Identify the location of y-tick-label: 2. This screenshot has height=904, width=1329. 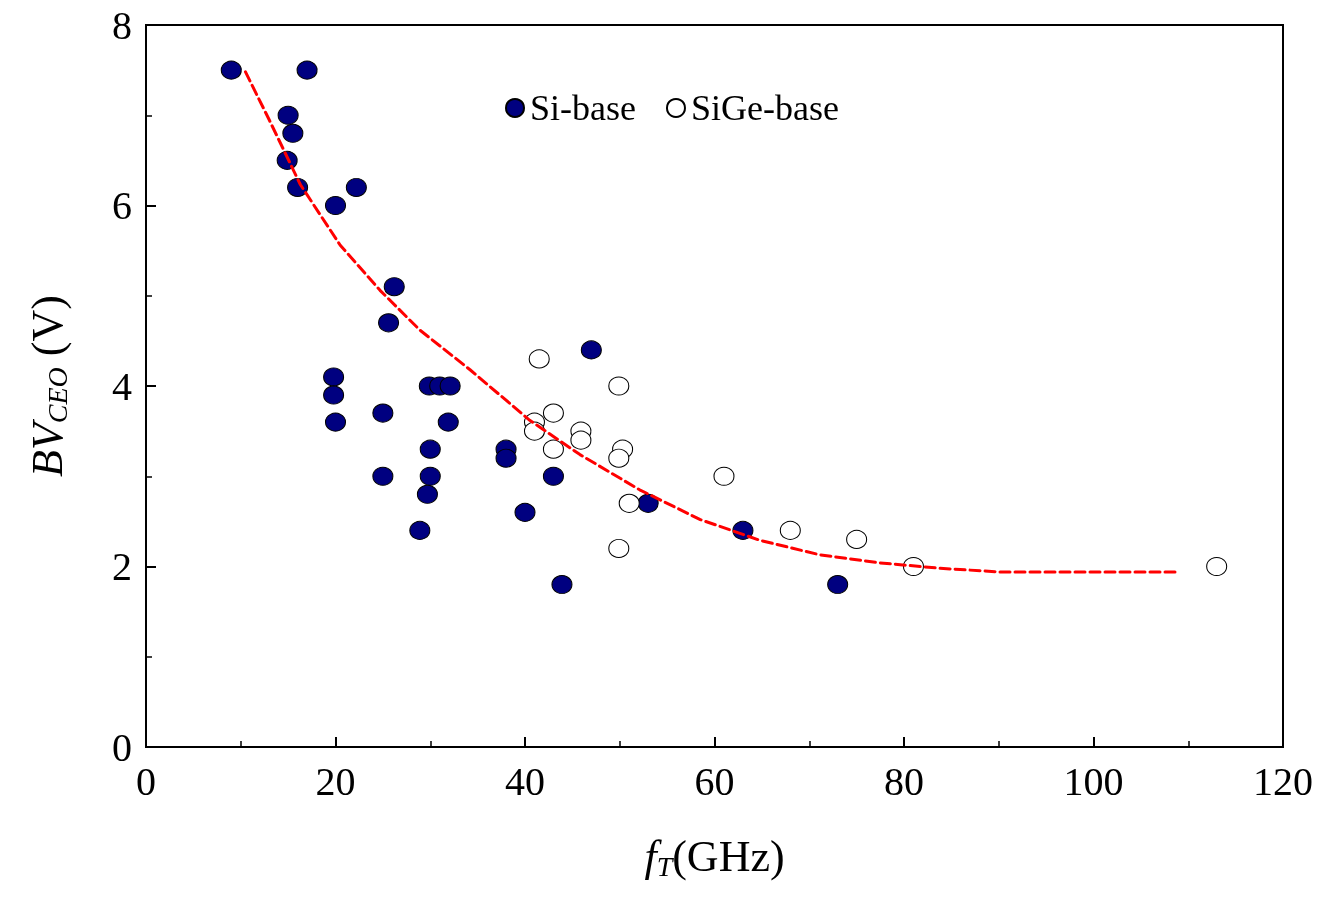
(122, 566).